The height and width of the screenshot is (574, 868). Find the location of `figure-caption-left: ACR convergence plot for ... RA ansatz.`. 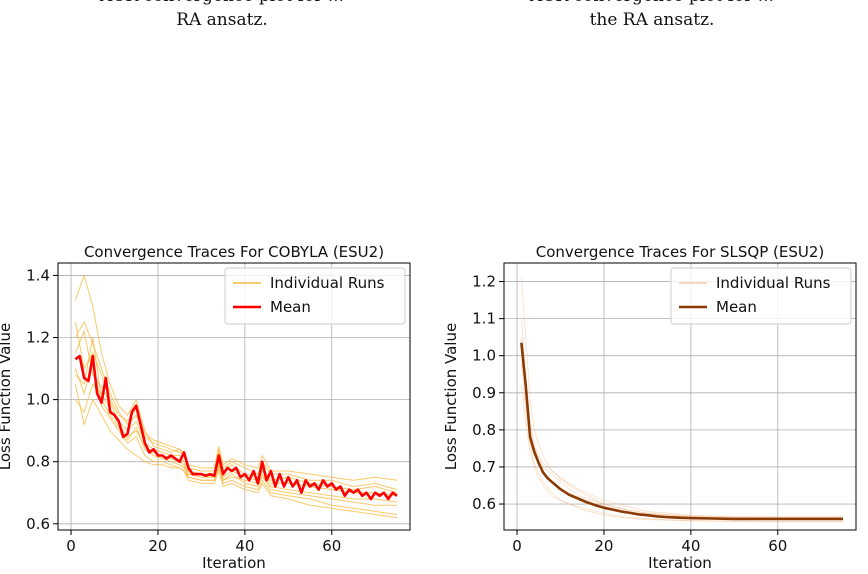

figure-caption-left: ACR convergence plot for ... RA ansatz. is located at coordinates (222, 16).